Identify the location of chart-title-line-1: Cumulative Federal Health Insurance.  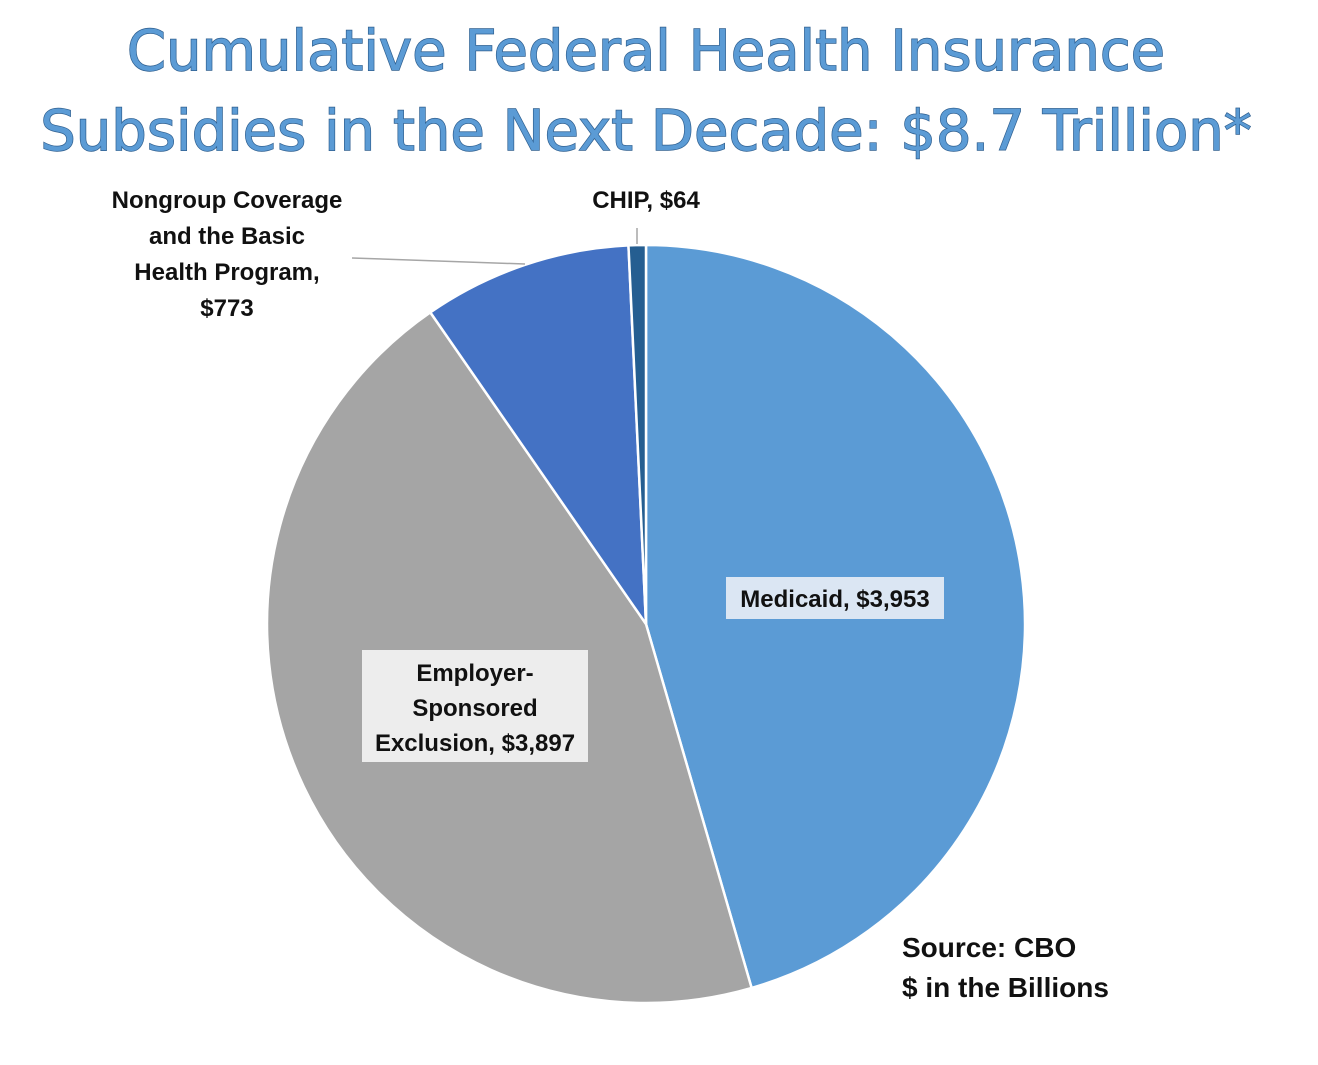
(646, 51).